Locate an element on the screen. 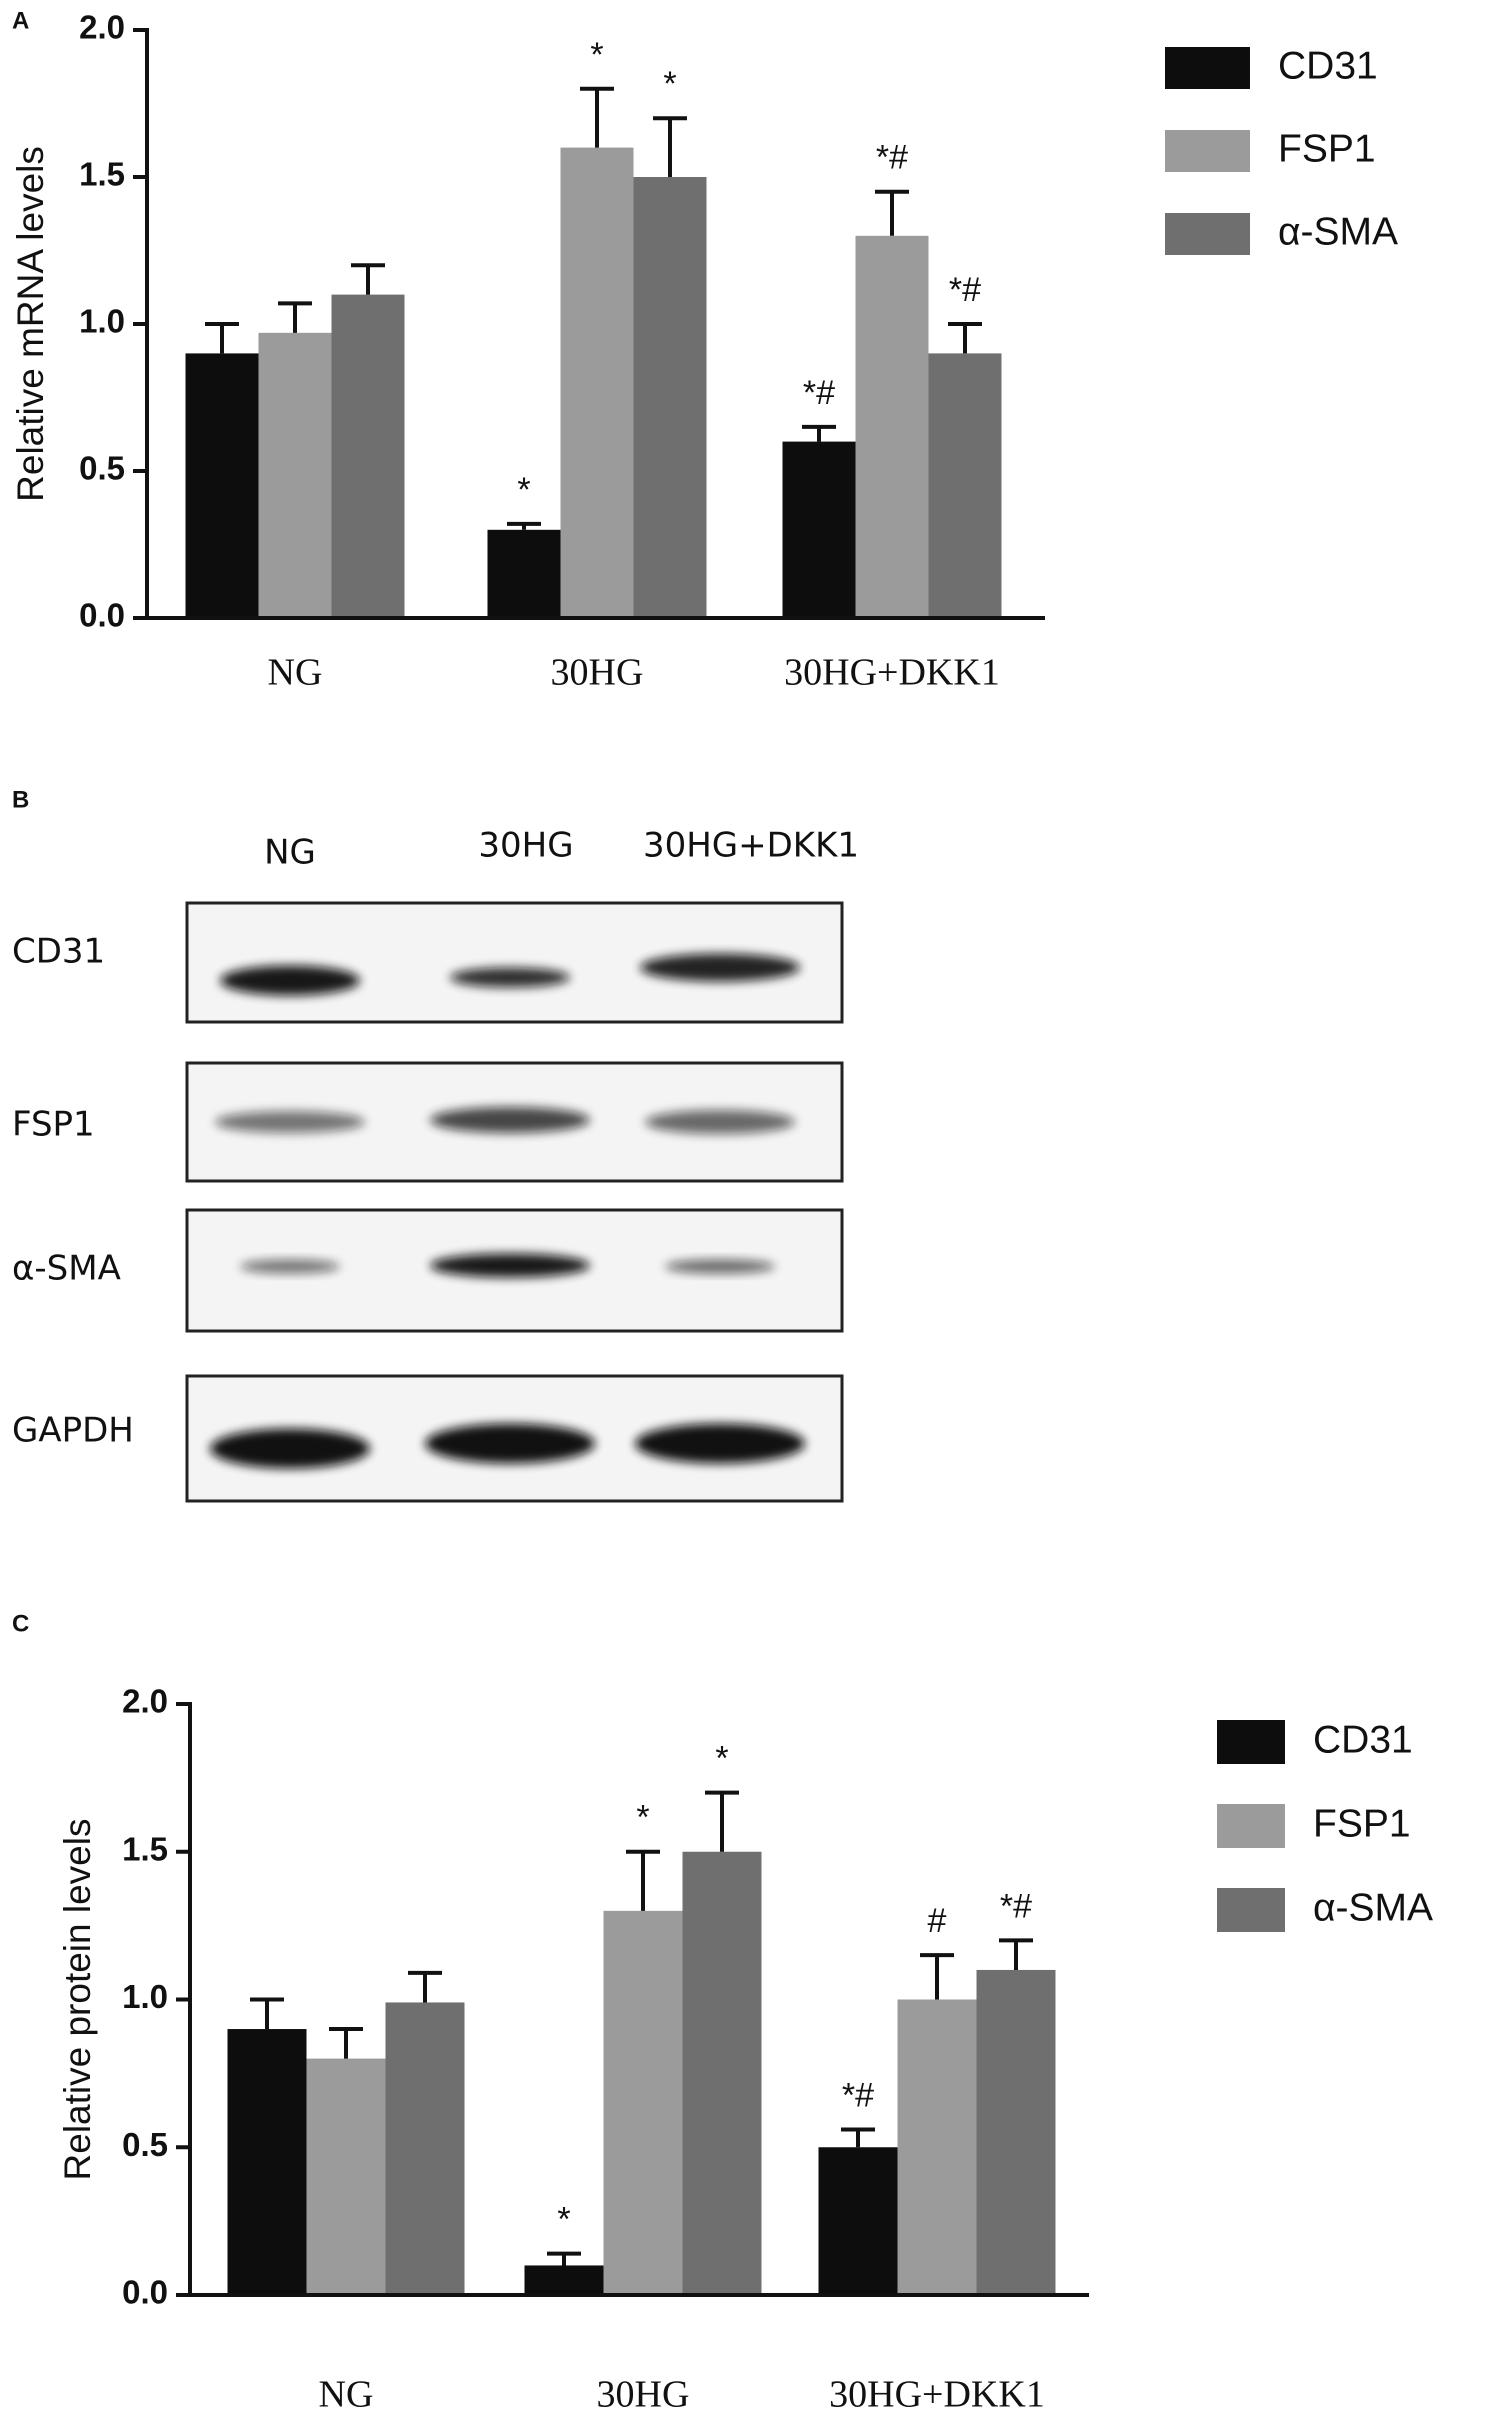  blot-column-label: NG is located at coordinates (290, 853).